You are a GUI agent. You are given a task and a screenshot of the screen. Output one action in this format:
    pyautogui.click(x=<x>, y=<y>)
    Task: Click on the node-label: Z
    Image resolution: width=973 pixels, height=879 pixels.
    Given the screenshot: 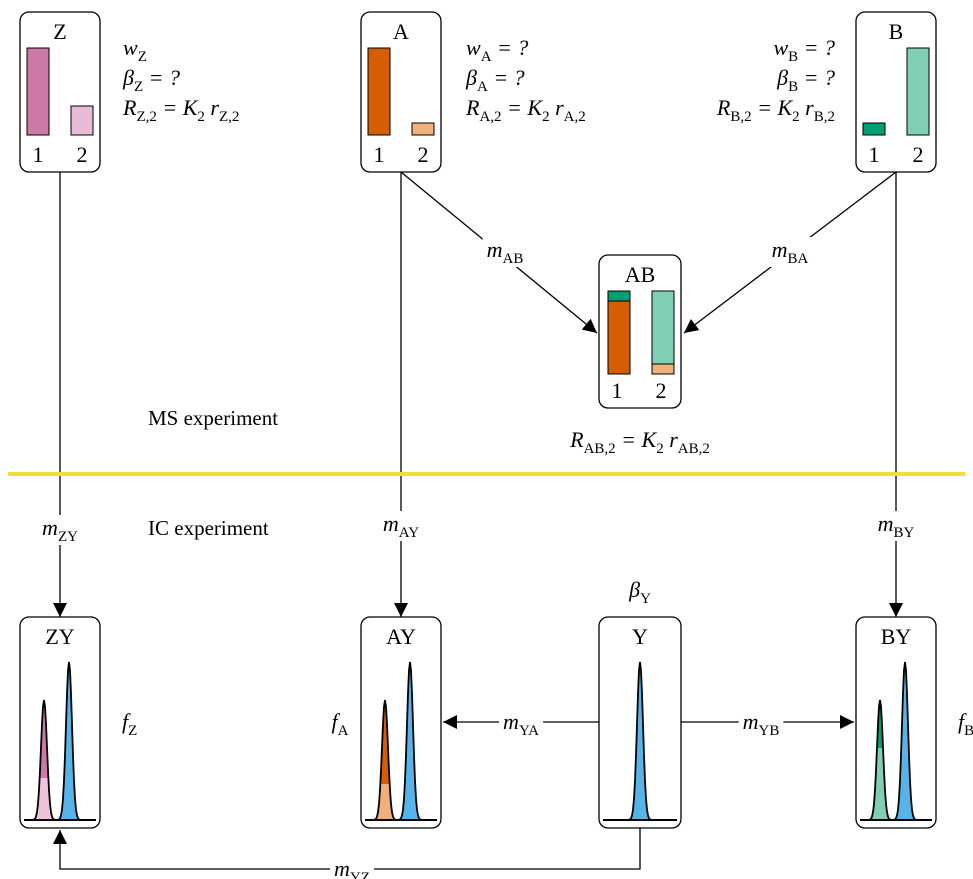 What is the action you would take?
    pyautogui.click(x=59, y=31)
    